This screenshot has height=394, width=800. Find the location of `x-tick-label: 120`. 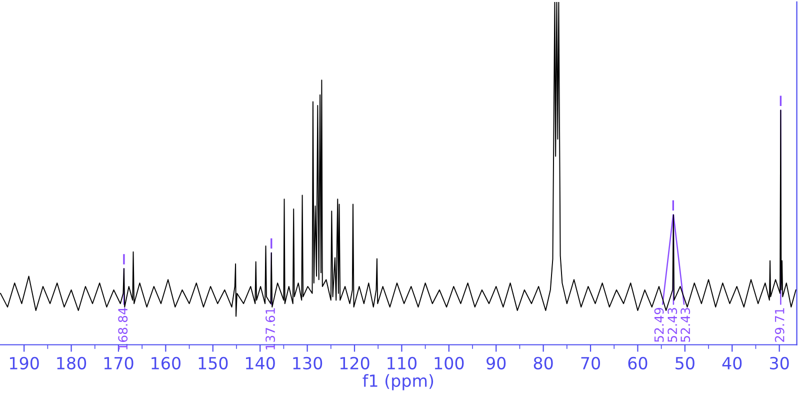

x-tick-label: 120 is located at coordinates (355, 363).